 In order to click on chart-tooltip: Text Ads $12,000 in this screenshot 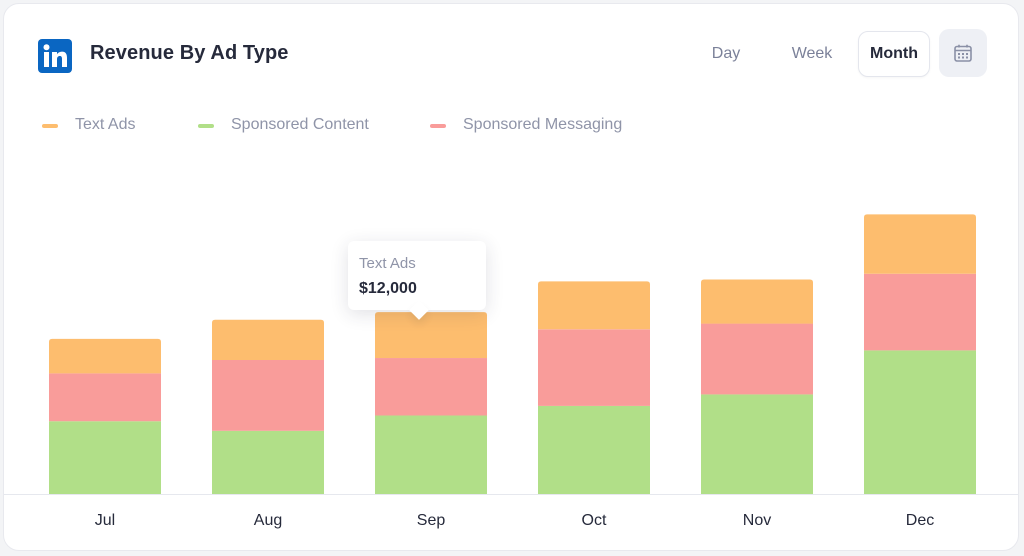, I will do `click(417, 275)`.